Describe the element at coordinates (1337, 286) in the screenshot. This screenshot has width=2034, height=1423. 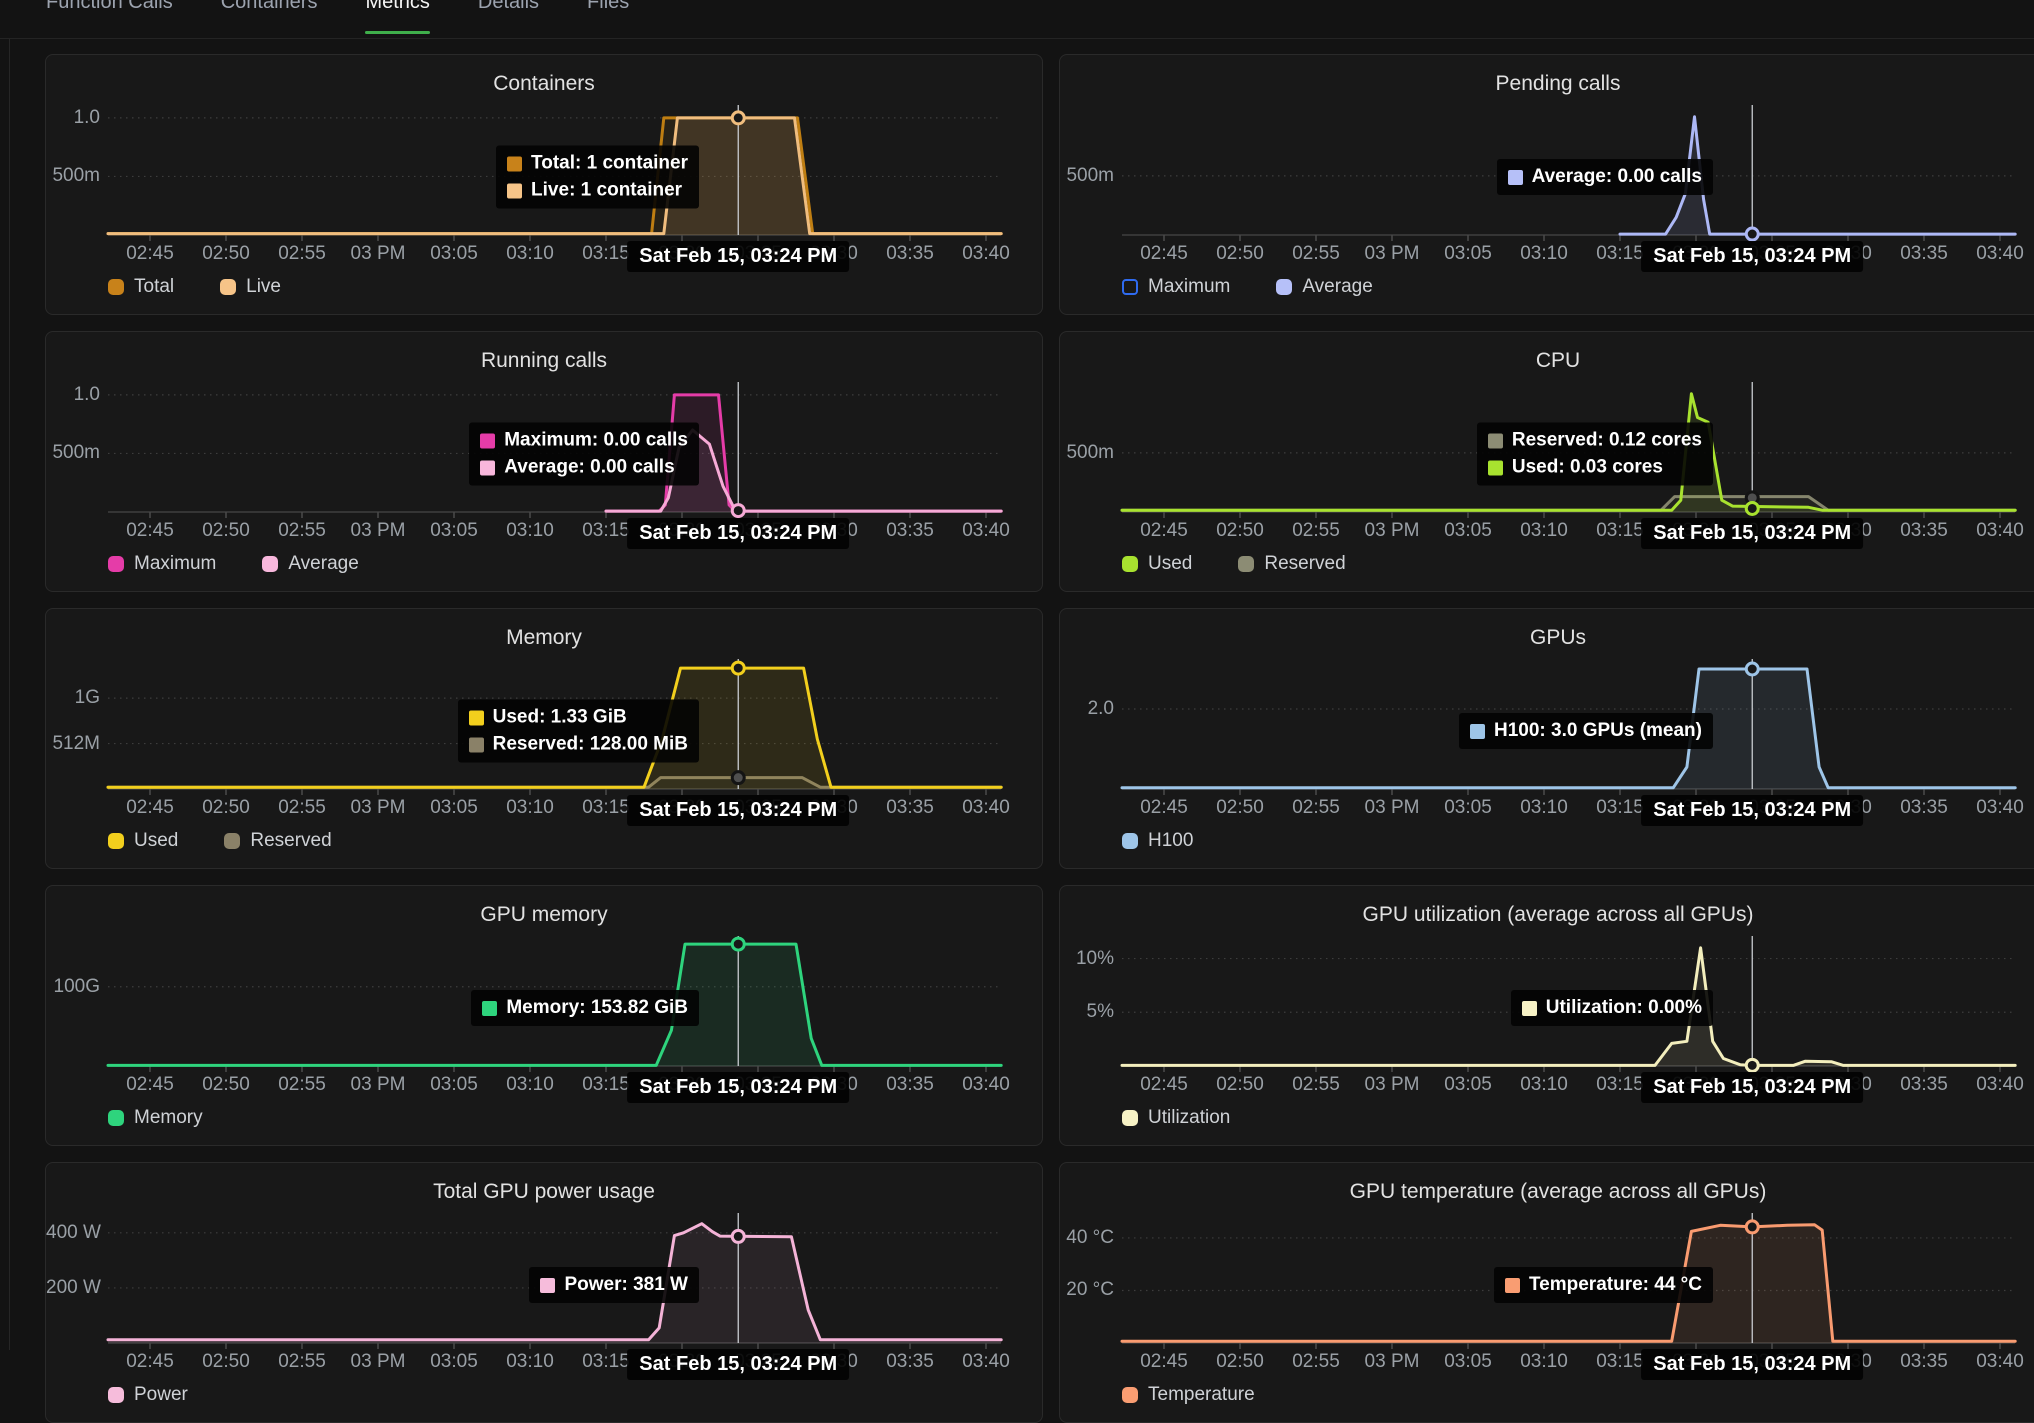
I see `legend-label: Average` at that location.